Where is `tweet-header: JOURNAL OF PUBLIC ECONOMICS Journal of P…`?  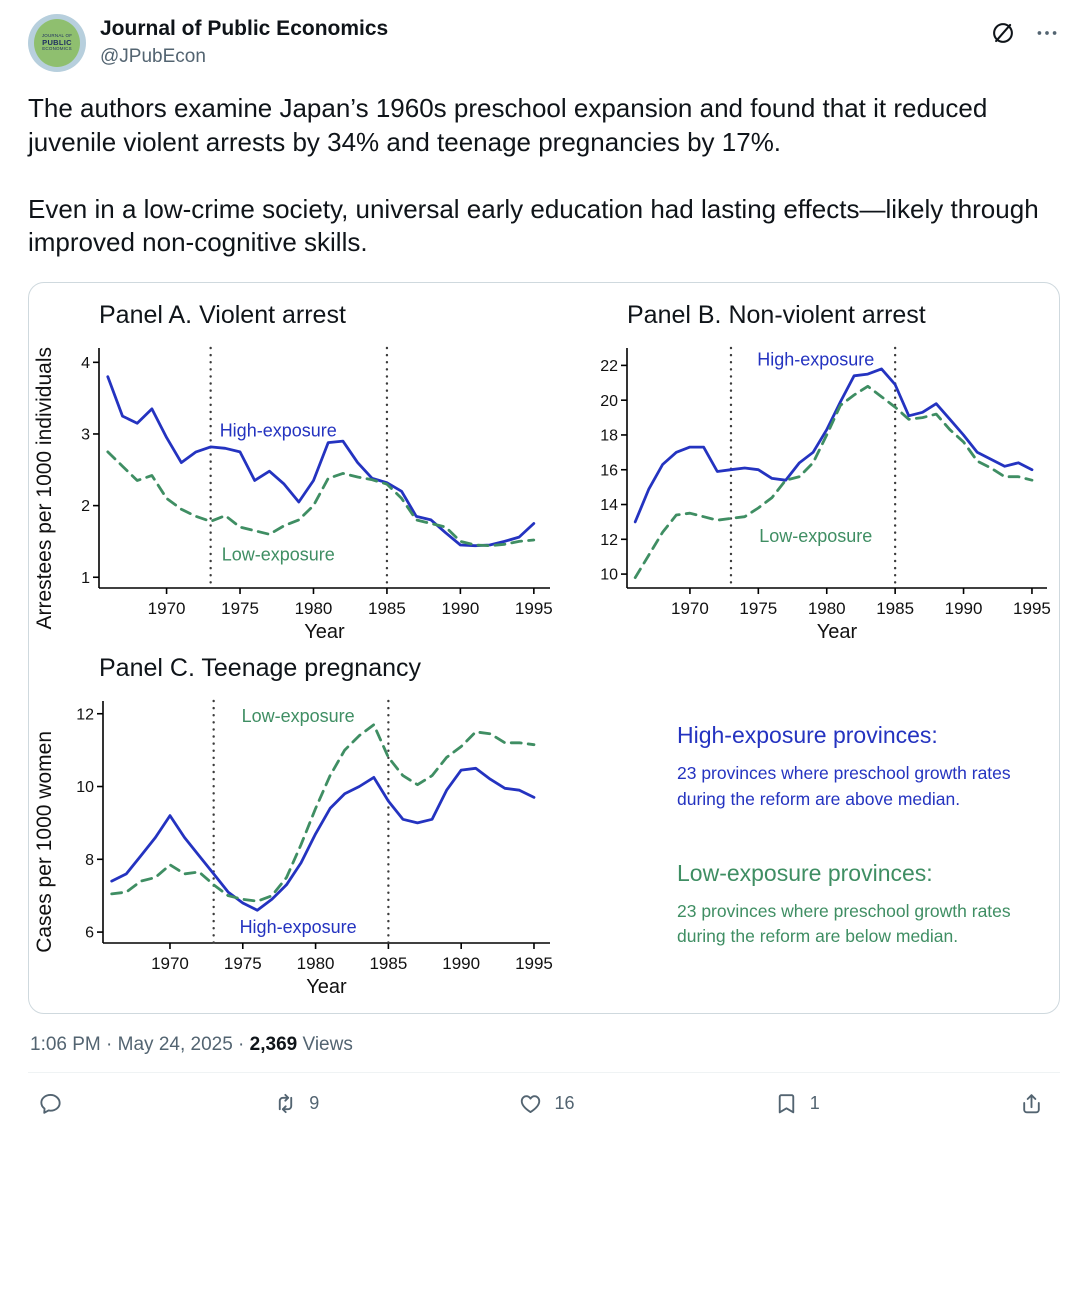 tweet-header: JOURNAL OF PUBLIC ECONOMICS Journal of P… is located at coordinates (544, 43).